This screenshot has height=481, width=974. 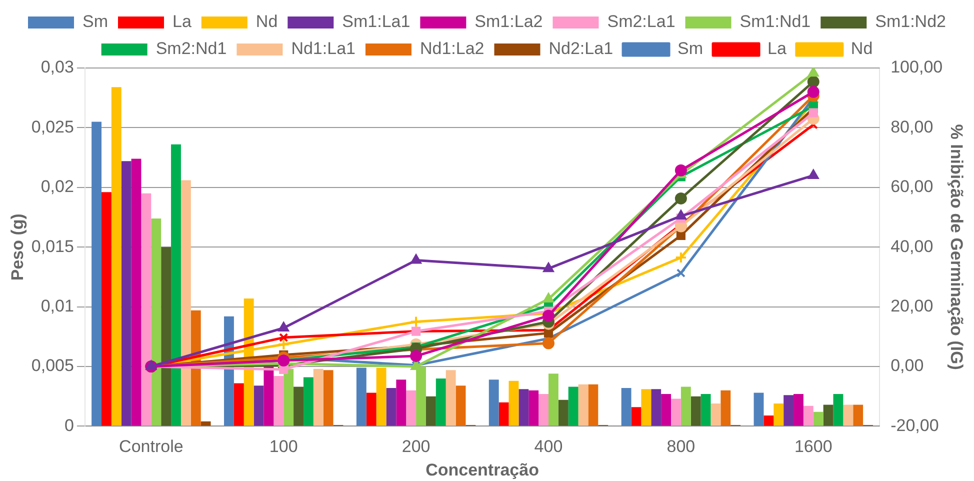 I want to click on y-axis-title: Peso (g), so click(x=17, y=247).